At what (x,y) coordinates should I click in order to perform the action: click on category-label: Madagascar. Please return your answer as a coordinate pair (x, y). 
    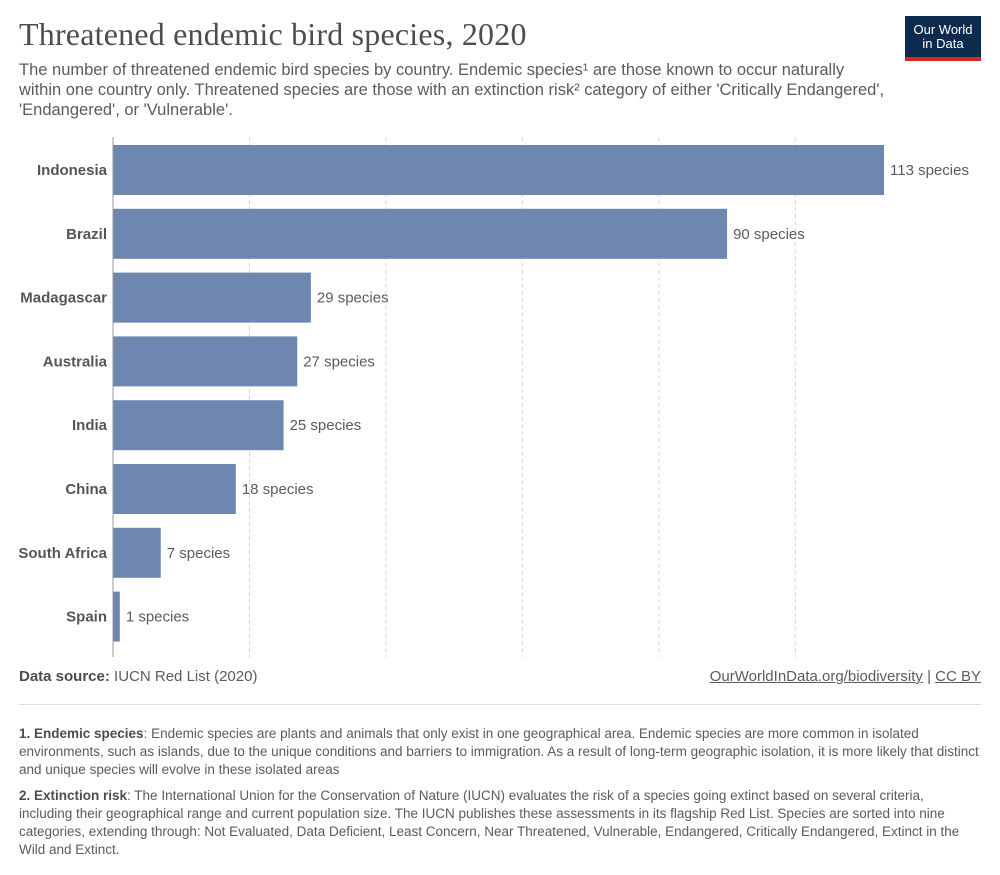
    Looking at the image, I should click on (63, 298).